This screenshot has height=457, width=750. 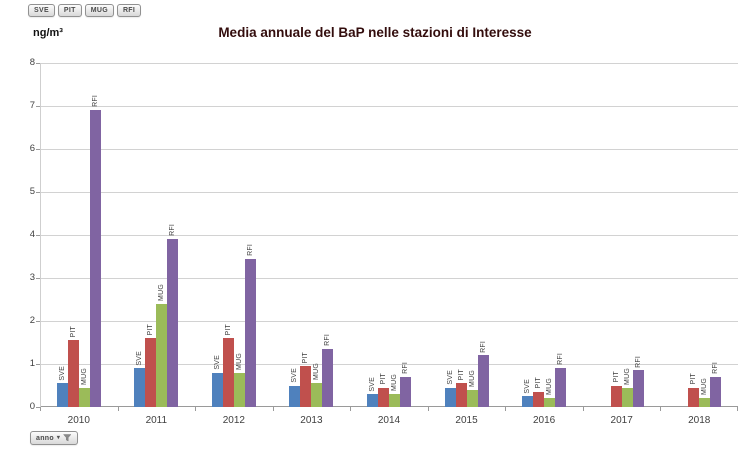 What do you see at coordinates (162, 355) in the screenshot?
I see `bar-mug-2011` at bounding box center [162, 355].